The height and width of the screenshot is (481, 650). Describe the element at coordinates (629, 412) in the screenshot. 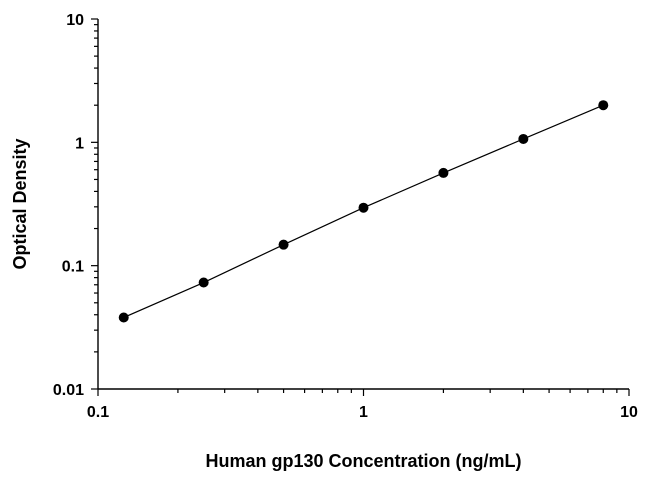

I see `x-tick-label: 10` at that location.